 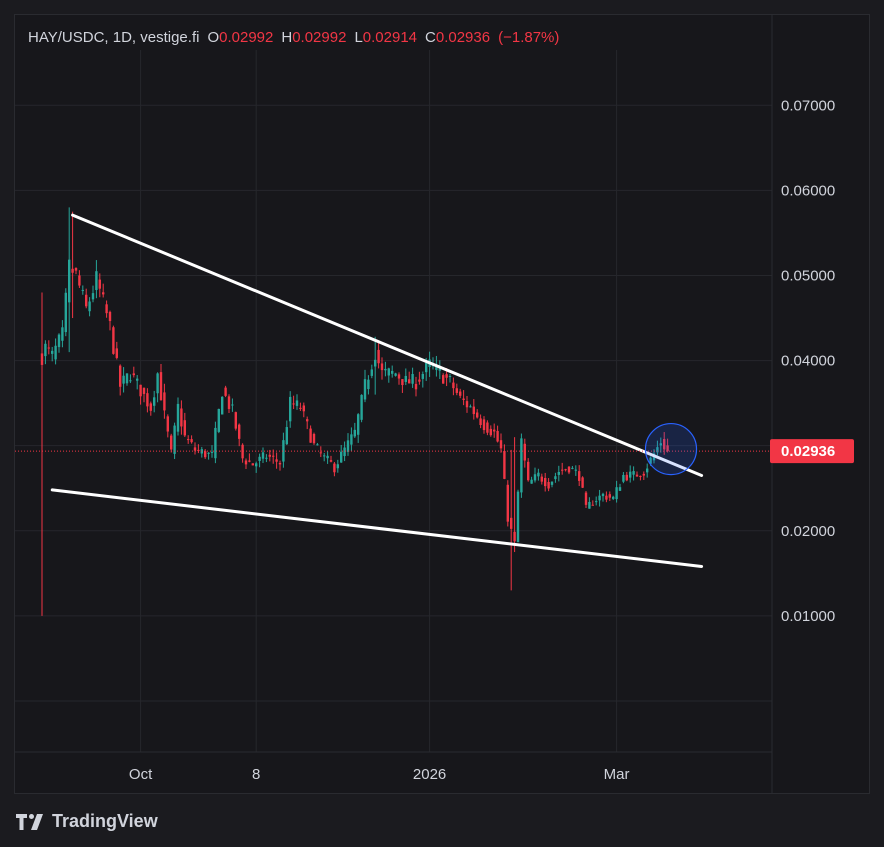 What do you see at coordinates (808, 616) in the screenshot?
I see `y-tick-label: 0.01000` at bounding box center [808, 616].